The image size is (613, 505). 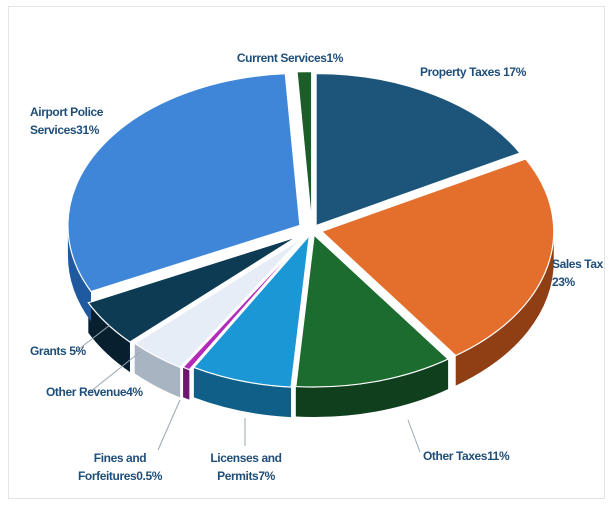 I want to click on data-label-licenses-and-permits: Licenses and Permits7%, so click(x=245, y=467).